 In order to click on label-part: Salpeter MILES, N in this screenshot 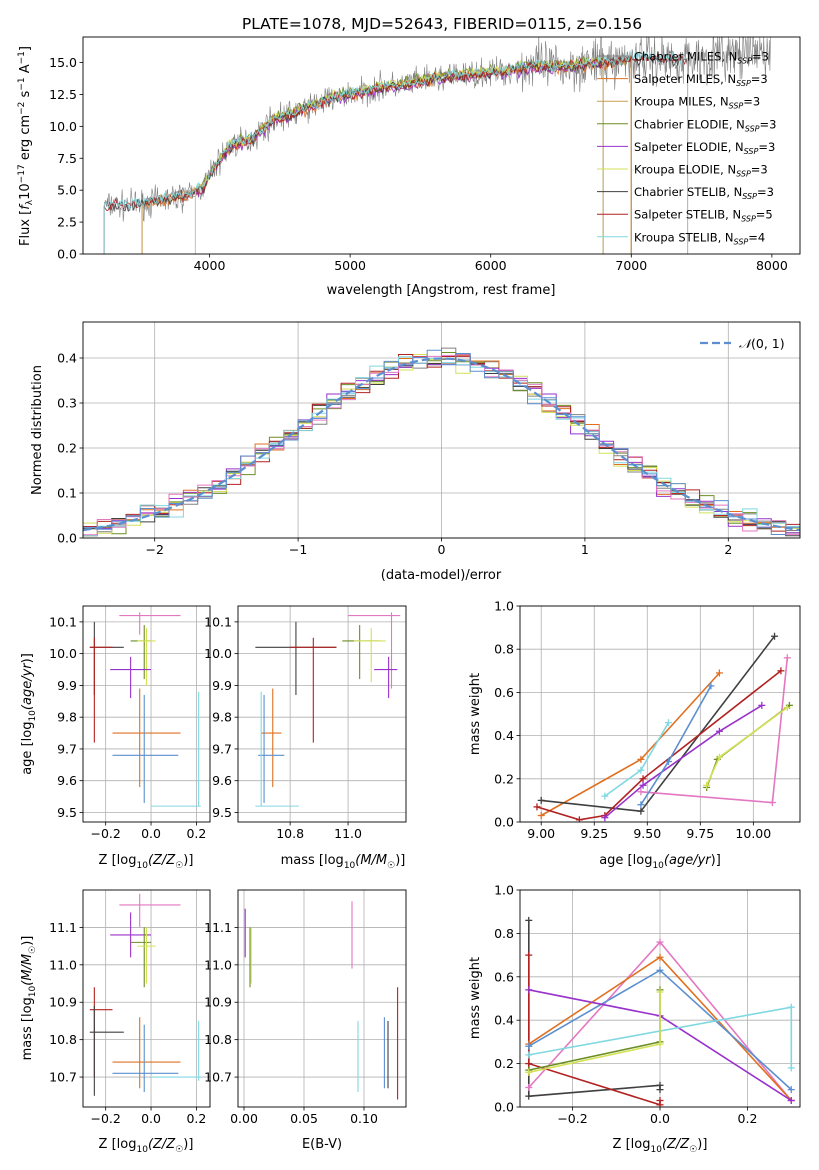, I will do `click(685, 79)`.